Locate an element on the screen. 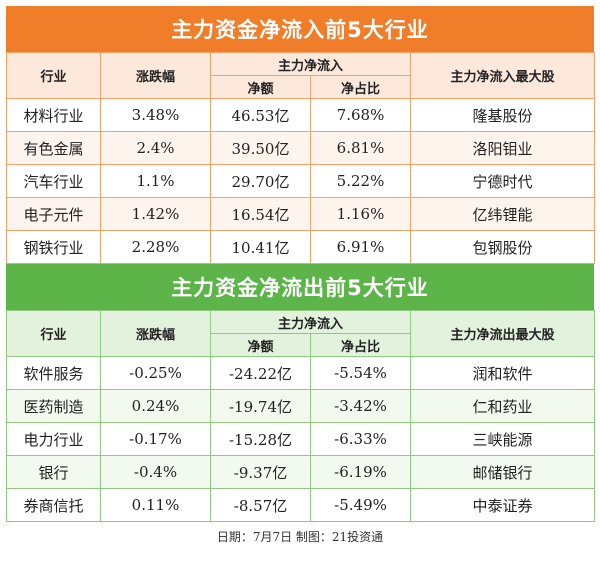 The image size is (600, 567). header-top-stock: 主力净流入最大股 is located at coordinates (503, 75).